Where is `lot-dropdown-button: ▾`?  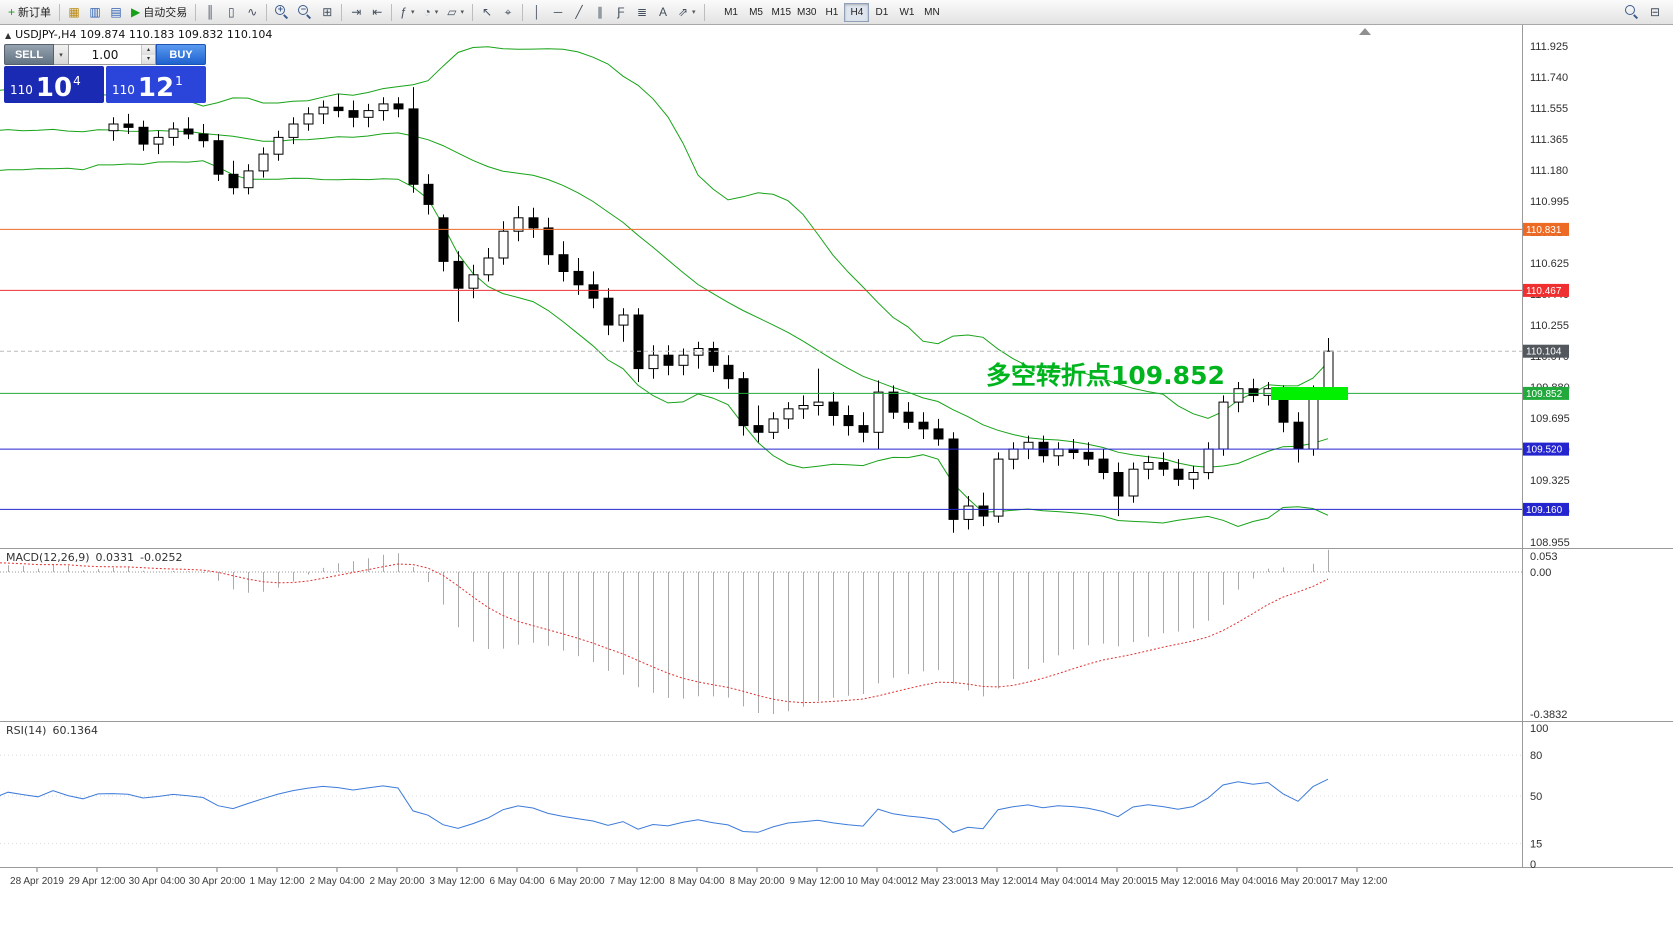 lot-dropdown-button: ▾ is located at coordinates (61, 54).